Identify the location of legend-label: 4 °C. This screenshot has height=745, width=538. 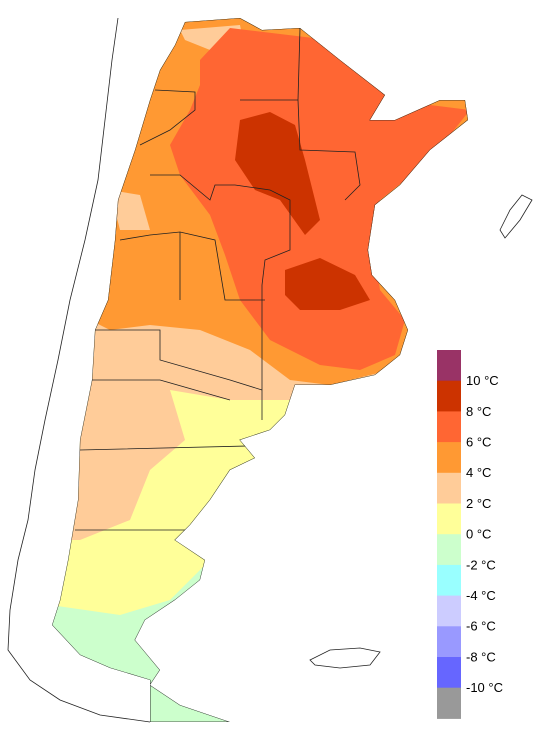
(478, 472).